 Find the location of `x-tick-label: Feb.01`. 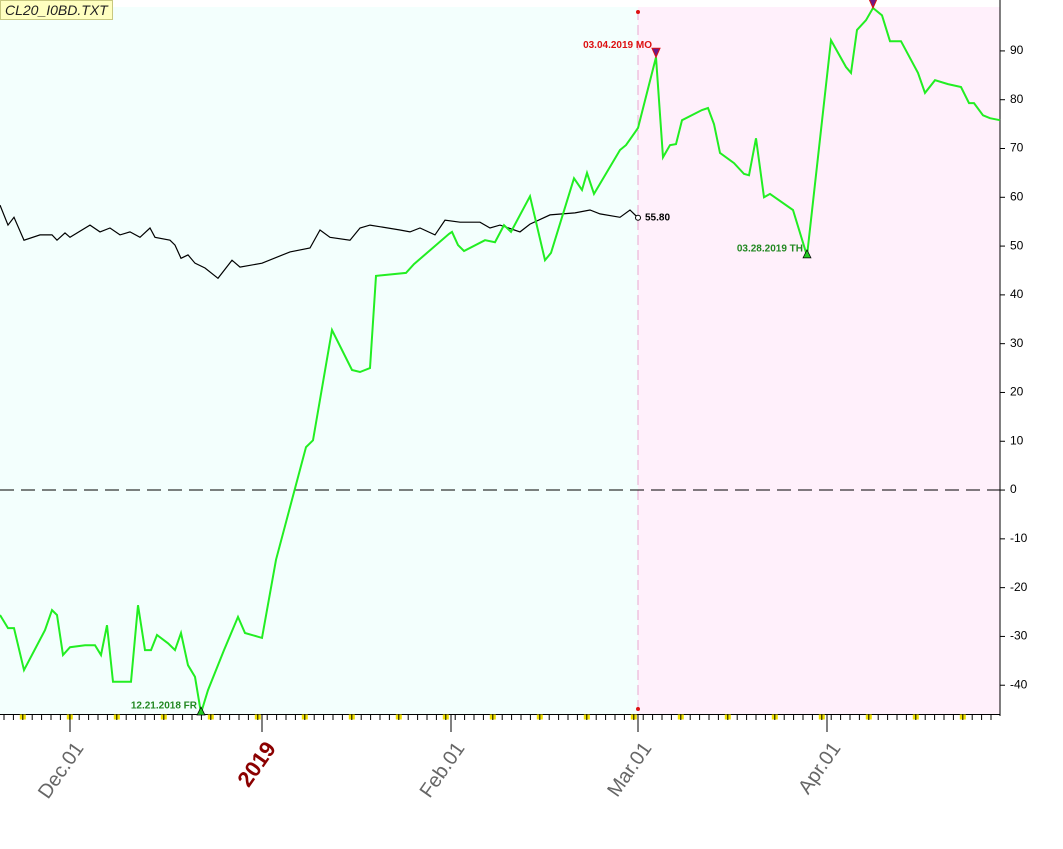

x-tick-label: Feb.01 is located at coordinates (443, 770).